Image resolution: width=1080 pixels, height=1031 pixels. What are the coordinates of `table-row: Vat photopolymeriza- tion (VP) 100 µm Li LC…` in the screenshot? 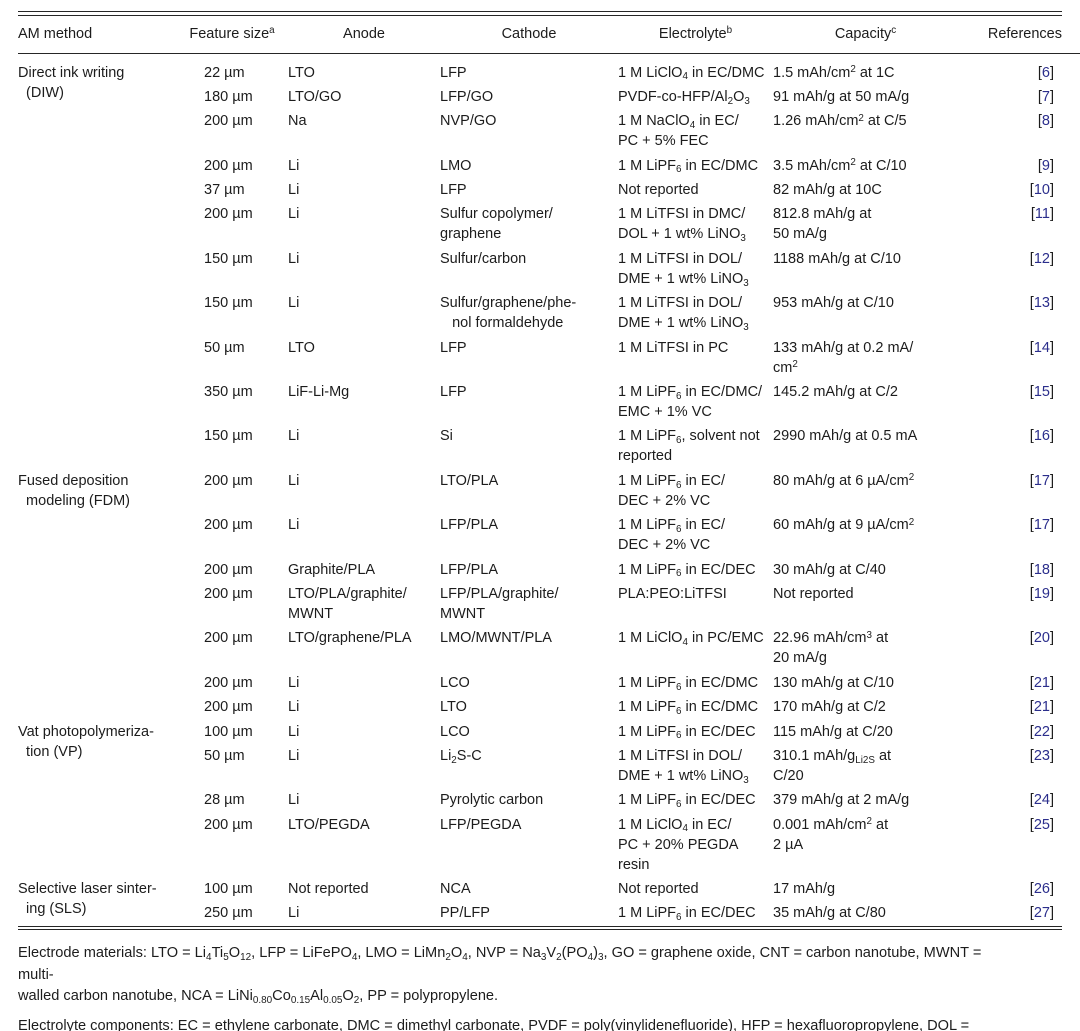 It's located at (549, 740).